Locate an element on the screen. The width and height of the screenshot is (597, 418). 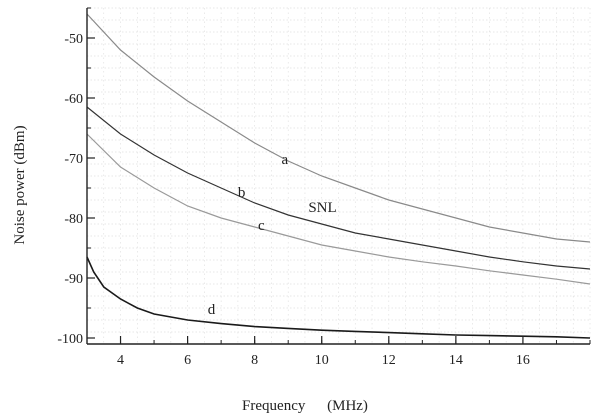
x-axis-title: Frequency (MHz) is located at coordinates (305, 406).